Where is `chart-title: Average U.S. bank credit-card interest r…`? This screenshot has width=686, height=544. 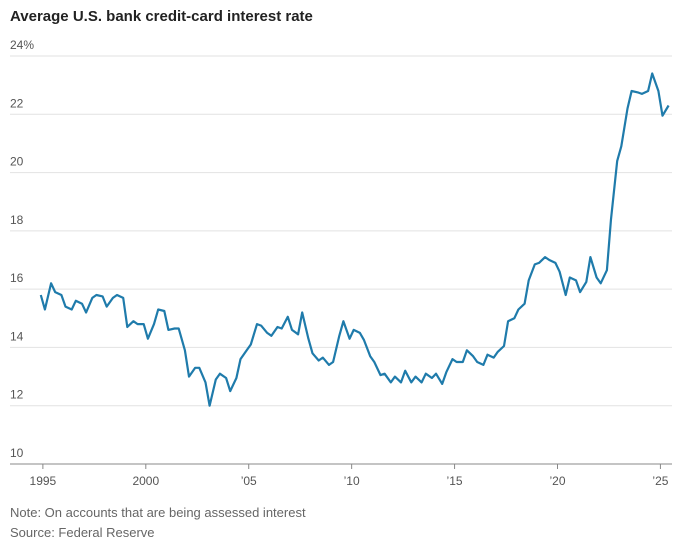
chart-title: Average U.S. bank credit-card interest r… is located at coordinates (161, 16).